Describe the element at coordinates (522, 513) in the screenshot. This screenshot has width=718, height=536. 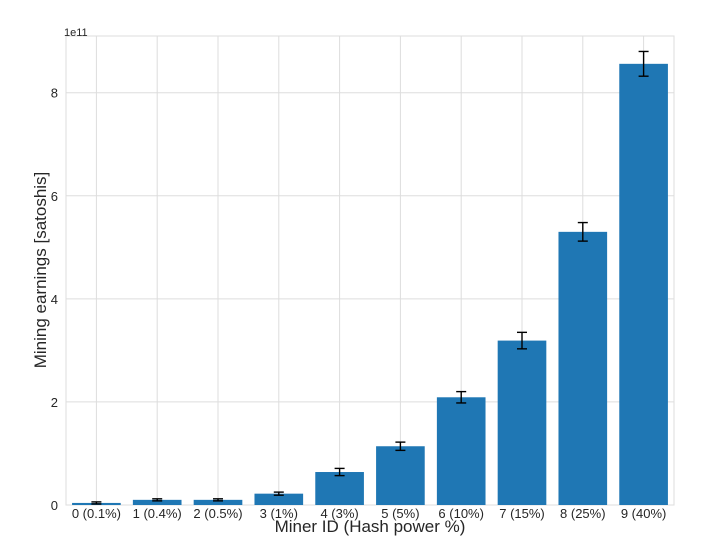
I see `x-tick-label: 7 (15%)` at that location.